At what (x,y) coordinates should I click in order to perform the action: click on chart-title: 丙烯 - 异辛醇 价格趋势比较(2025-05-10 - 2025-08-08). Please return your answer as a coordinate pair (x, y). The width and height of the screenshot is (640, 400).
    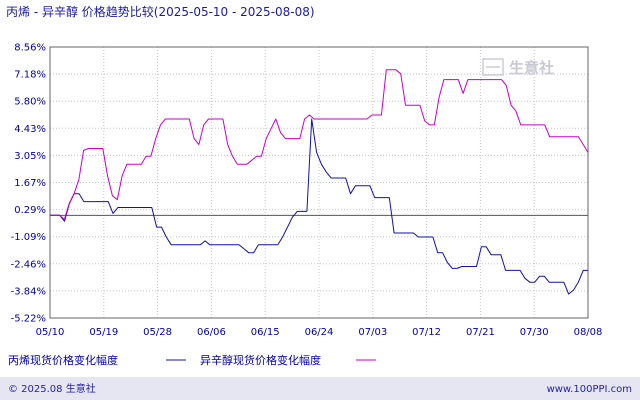
    Looking at the image, I should click on (160, 11).